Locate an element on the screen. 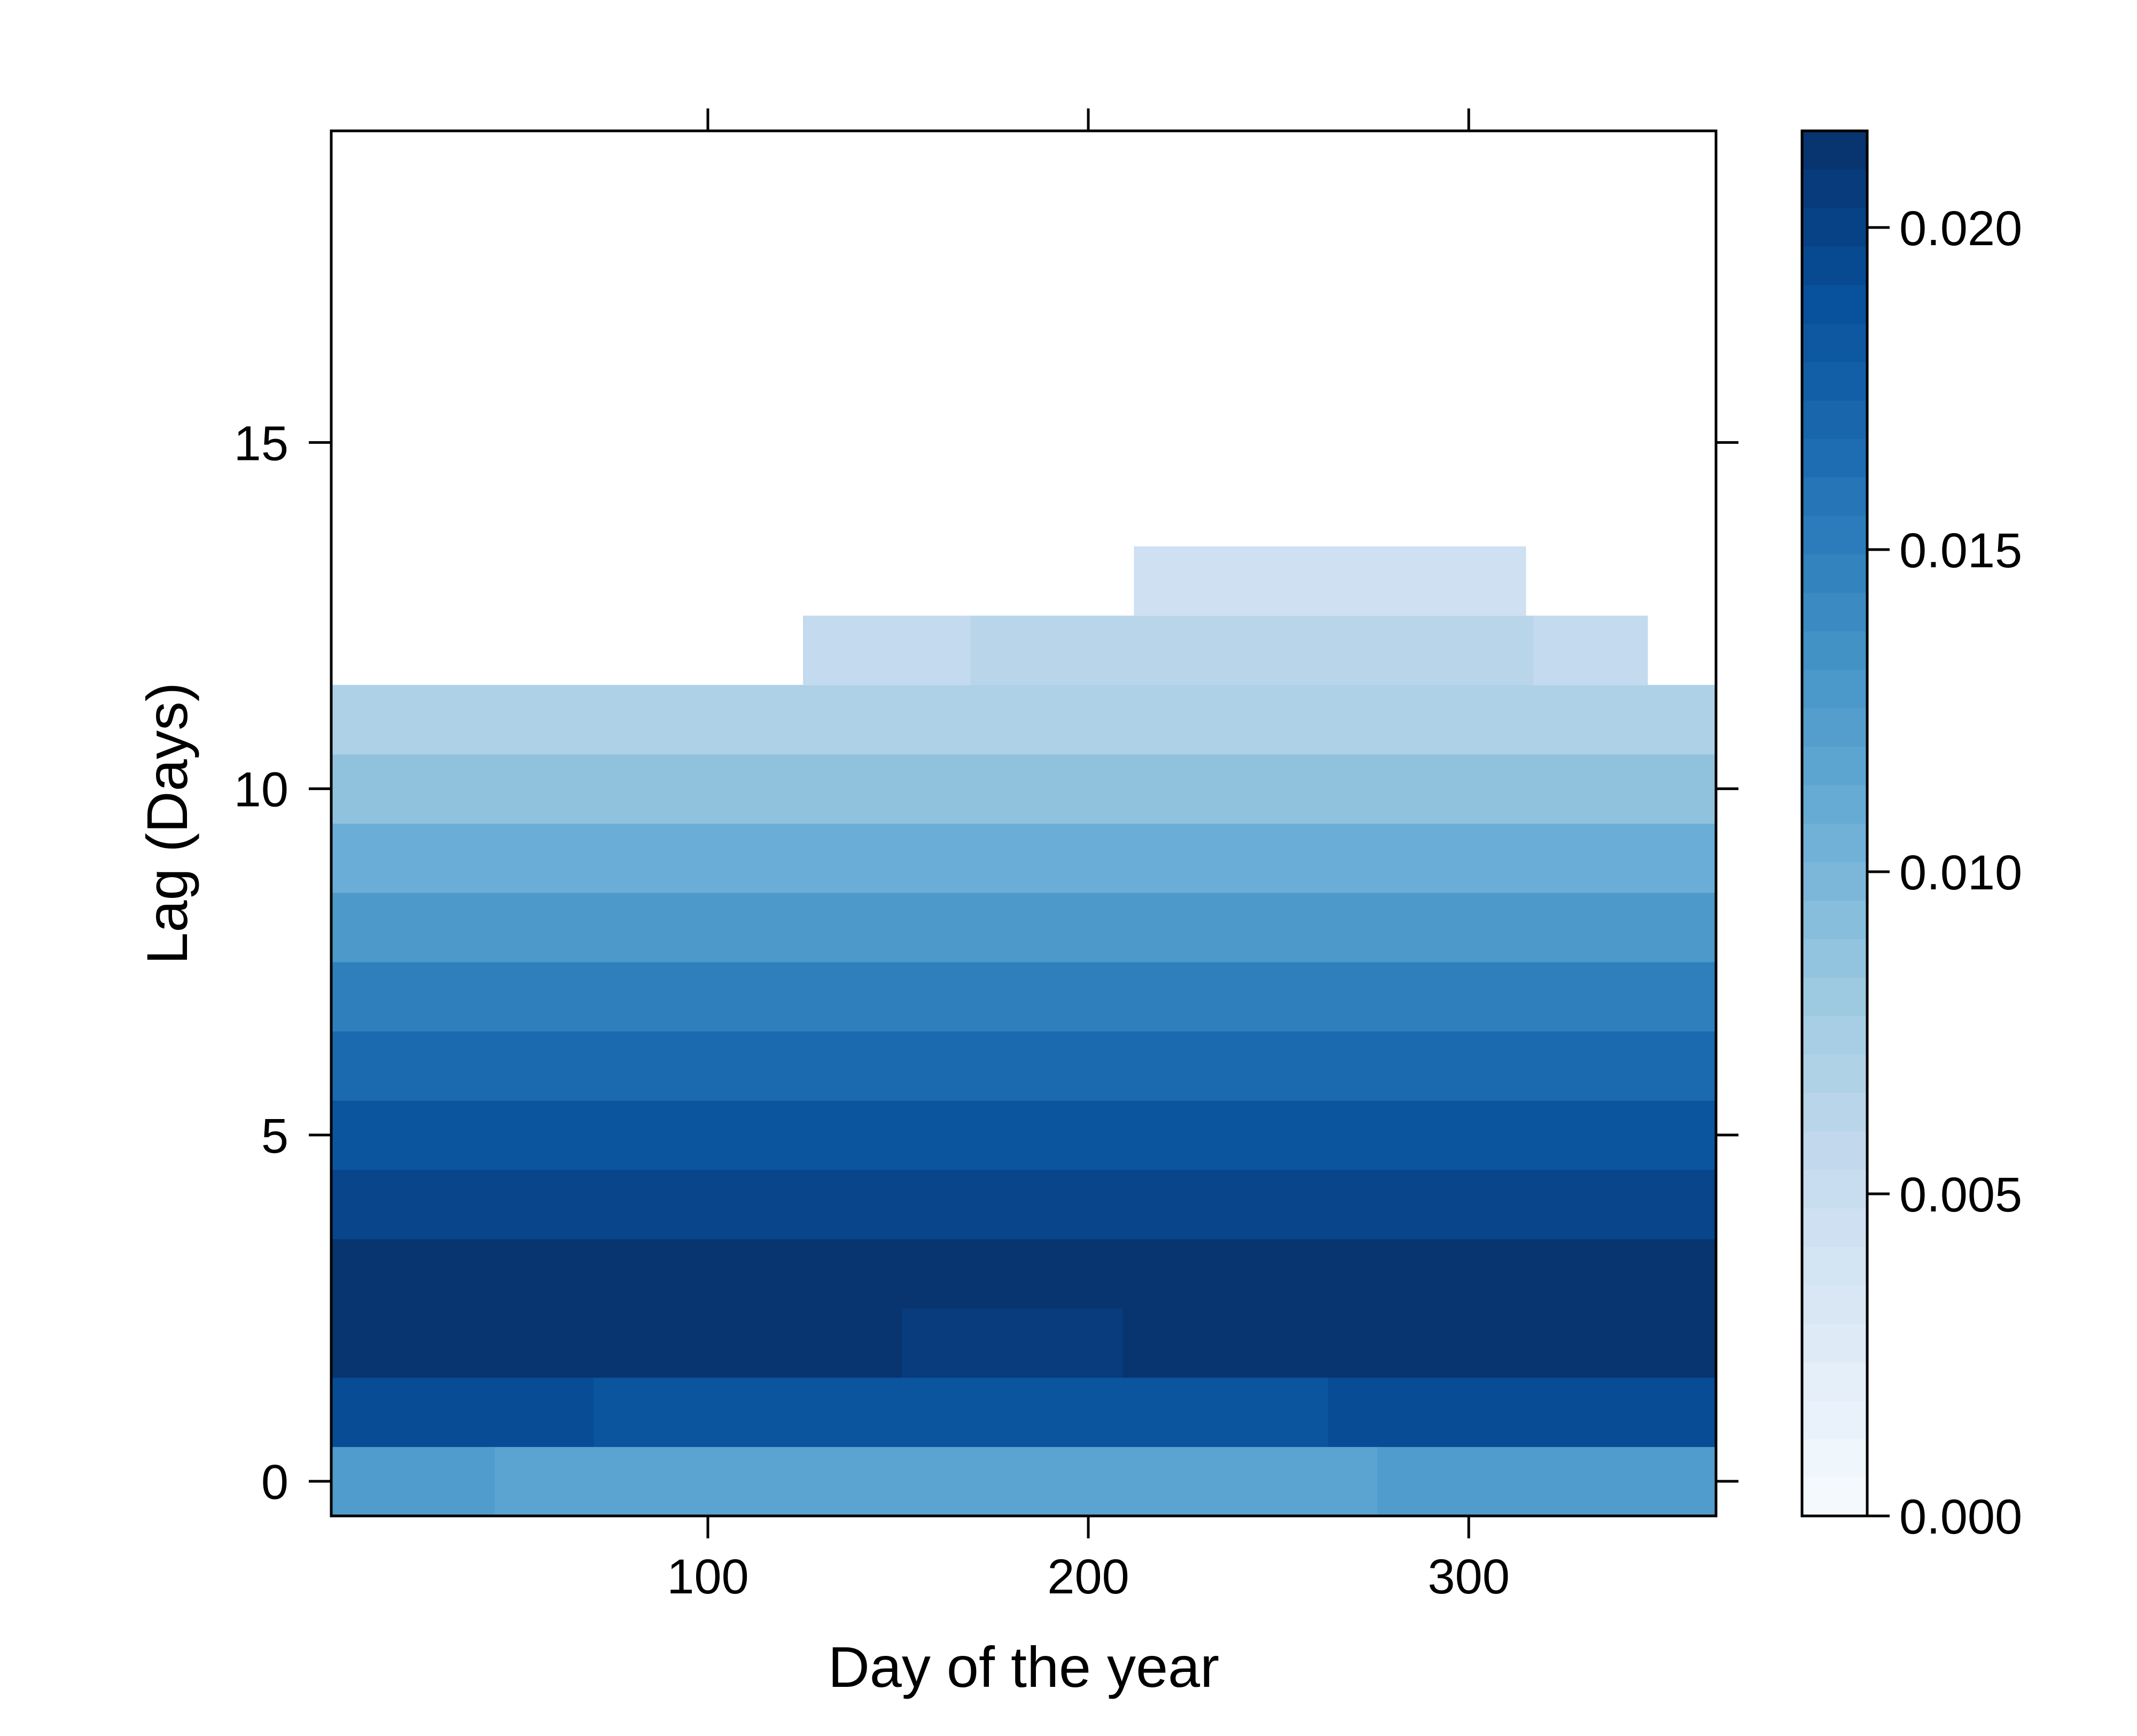  y-tick-label: 5 is located at coordinates (274, 1136).